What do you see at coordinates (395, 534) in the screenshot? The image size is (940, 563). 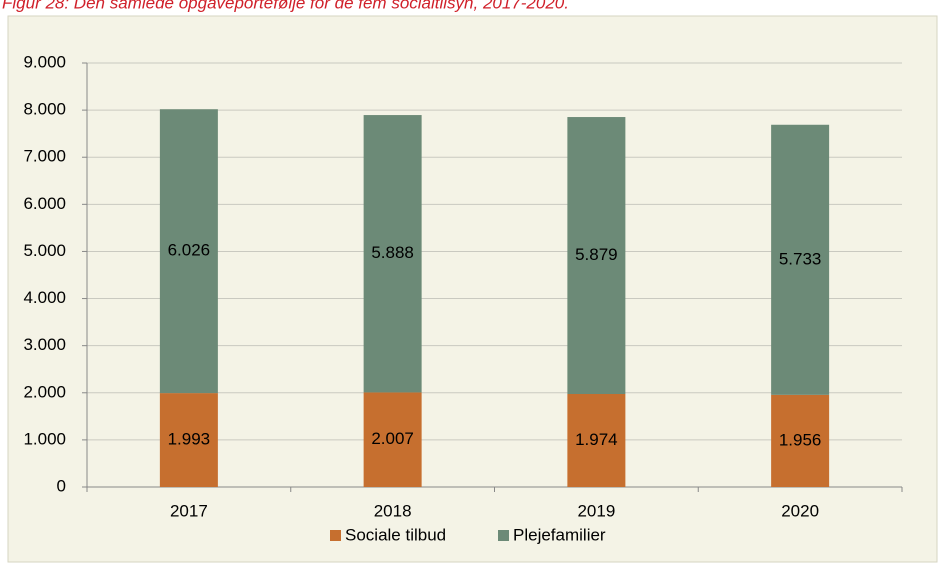 I see `legend-label: Sociale tilbud` at bounding box center [395, 534].